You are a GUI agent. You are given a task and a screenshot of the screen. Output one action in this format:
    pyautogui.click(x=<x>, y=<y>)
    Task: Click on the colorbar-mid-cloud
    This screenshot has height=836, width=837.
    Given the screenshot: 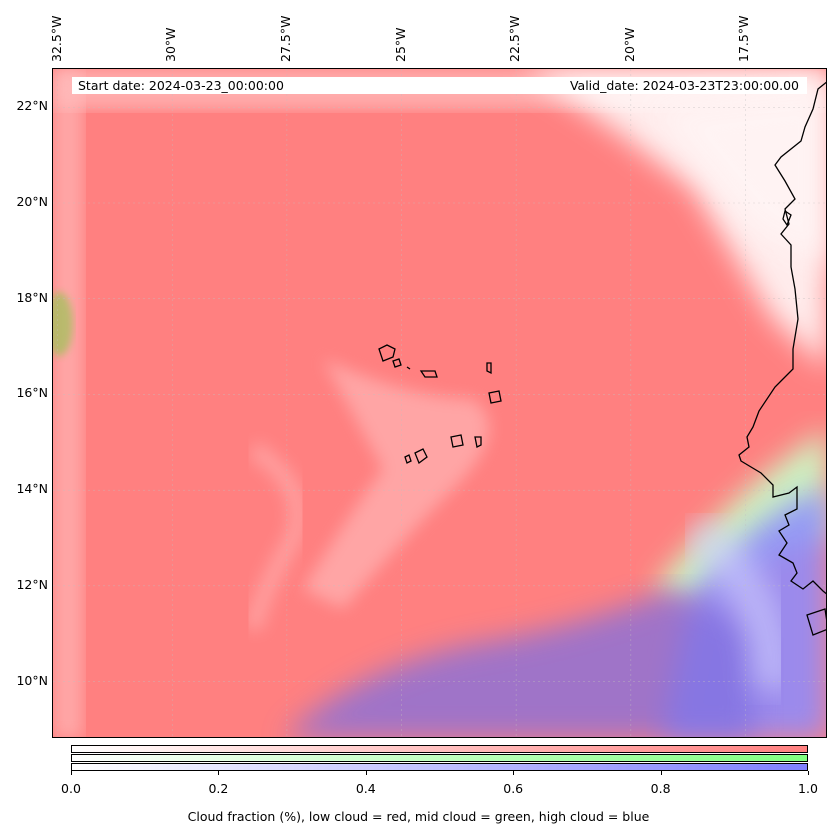 What is the action you would take?
    pyautogui.click(x=439, y=758)
    